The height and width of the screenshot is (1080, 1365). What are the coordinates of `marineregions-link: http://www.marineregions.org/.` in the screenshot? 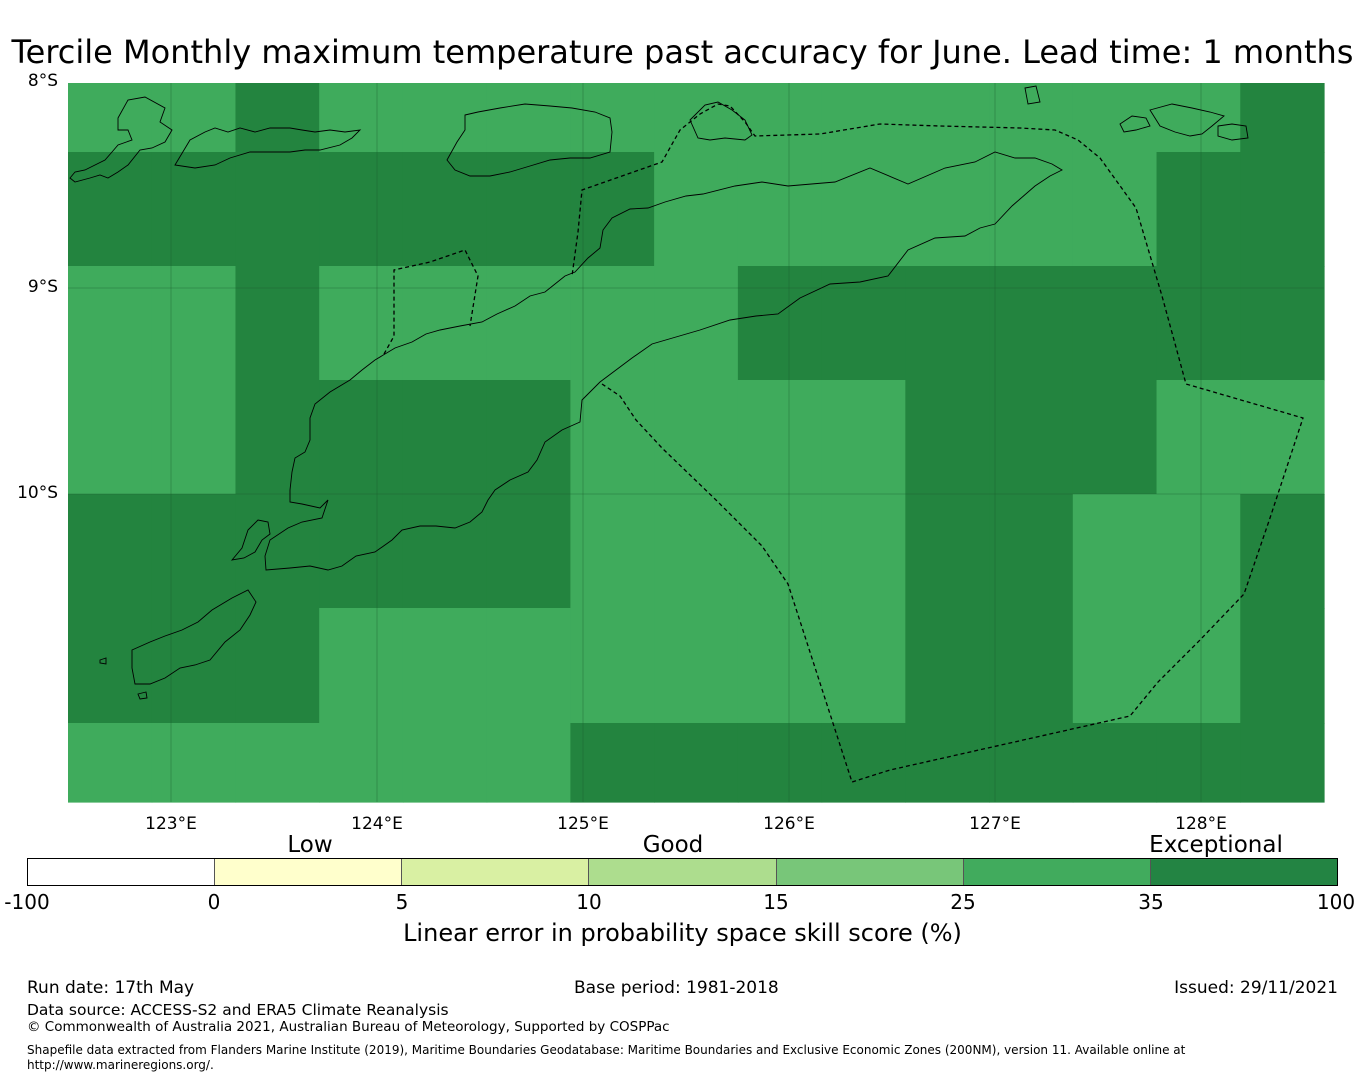 It's located at (120, 1065).